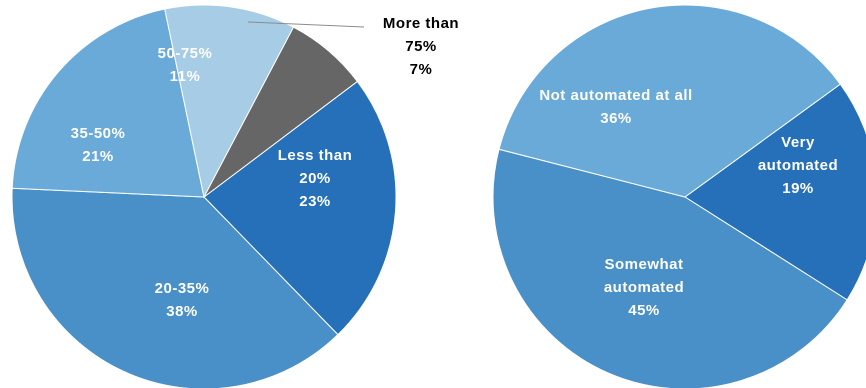  Describe the element at coordinates (421, 69) in the screenshot. I see `left-slice-value-label-4: 7%` at that location.